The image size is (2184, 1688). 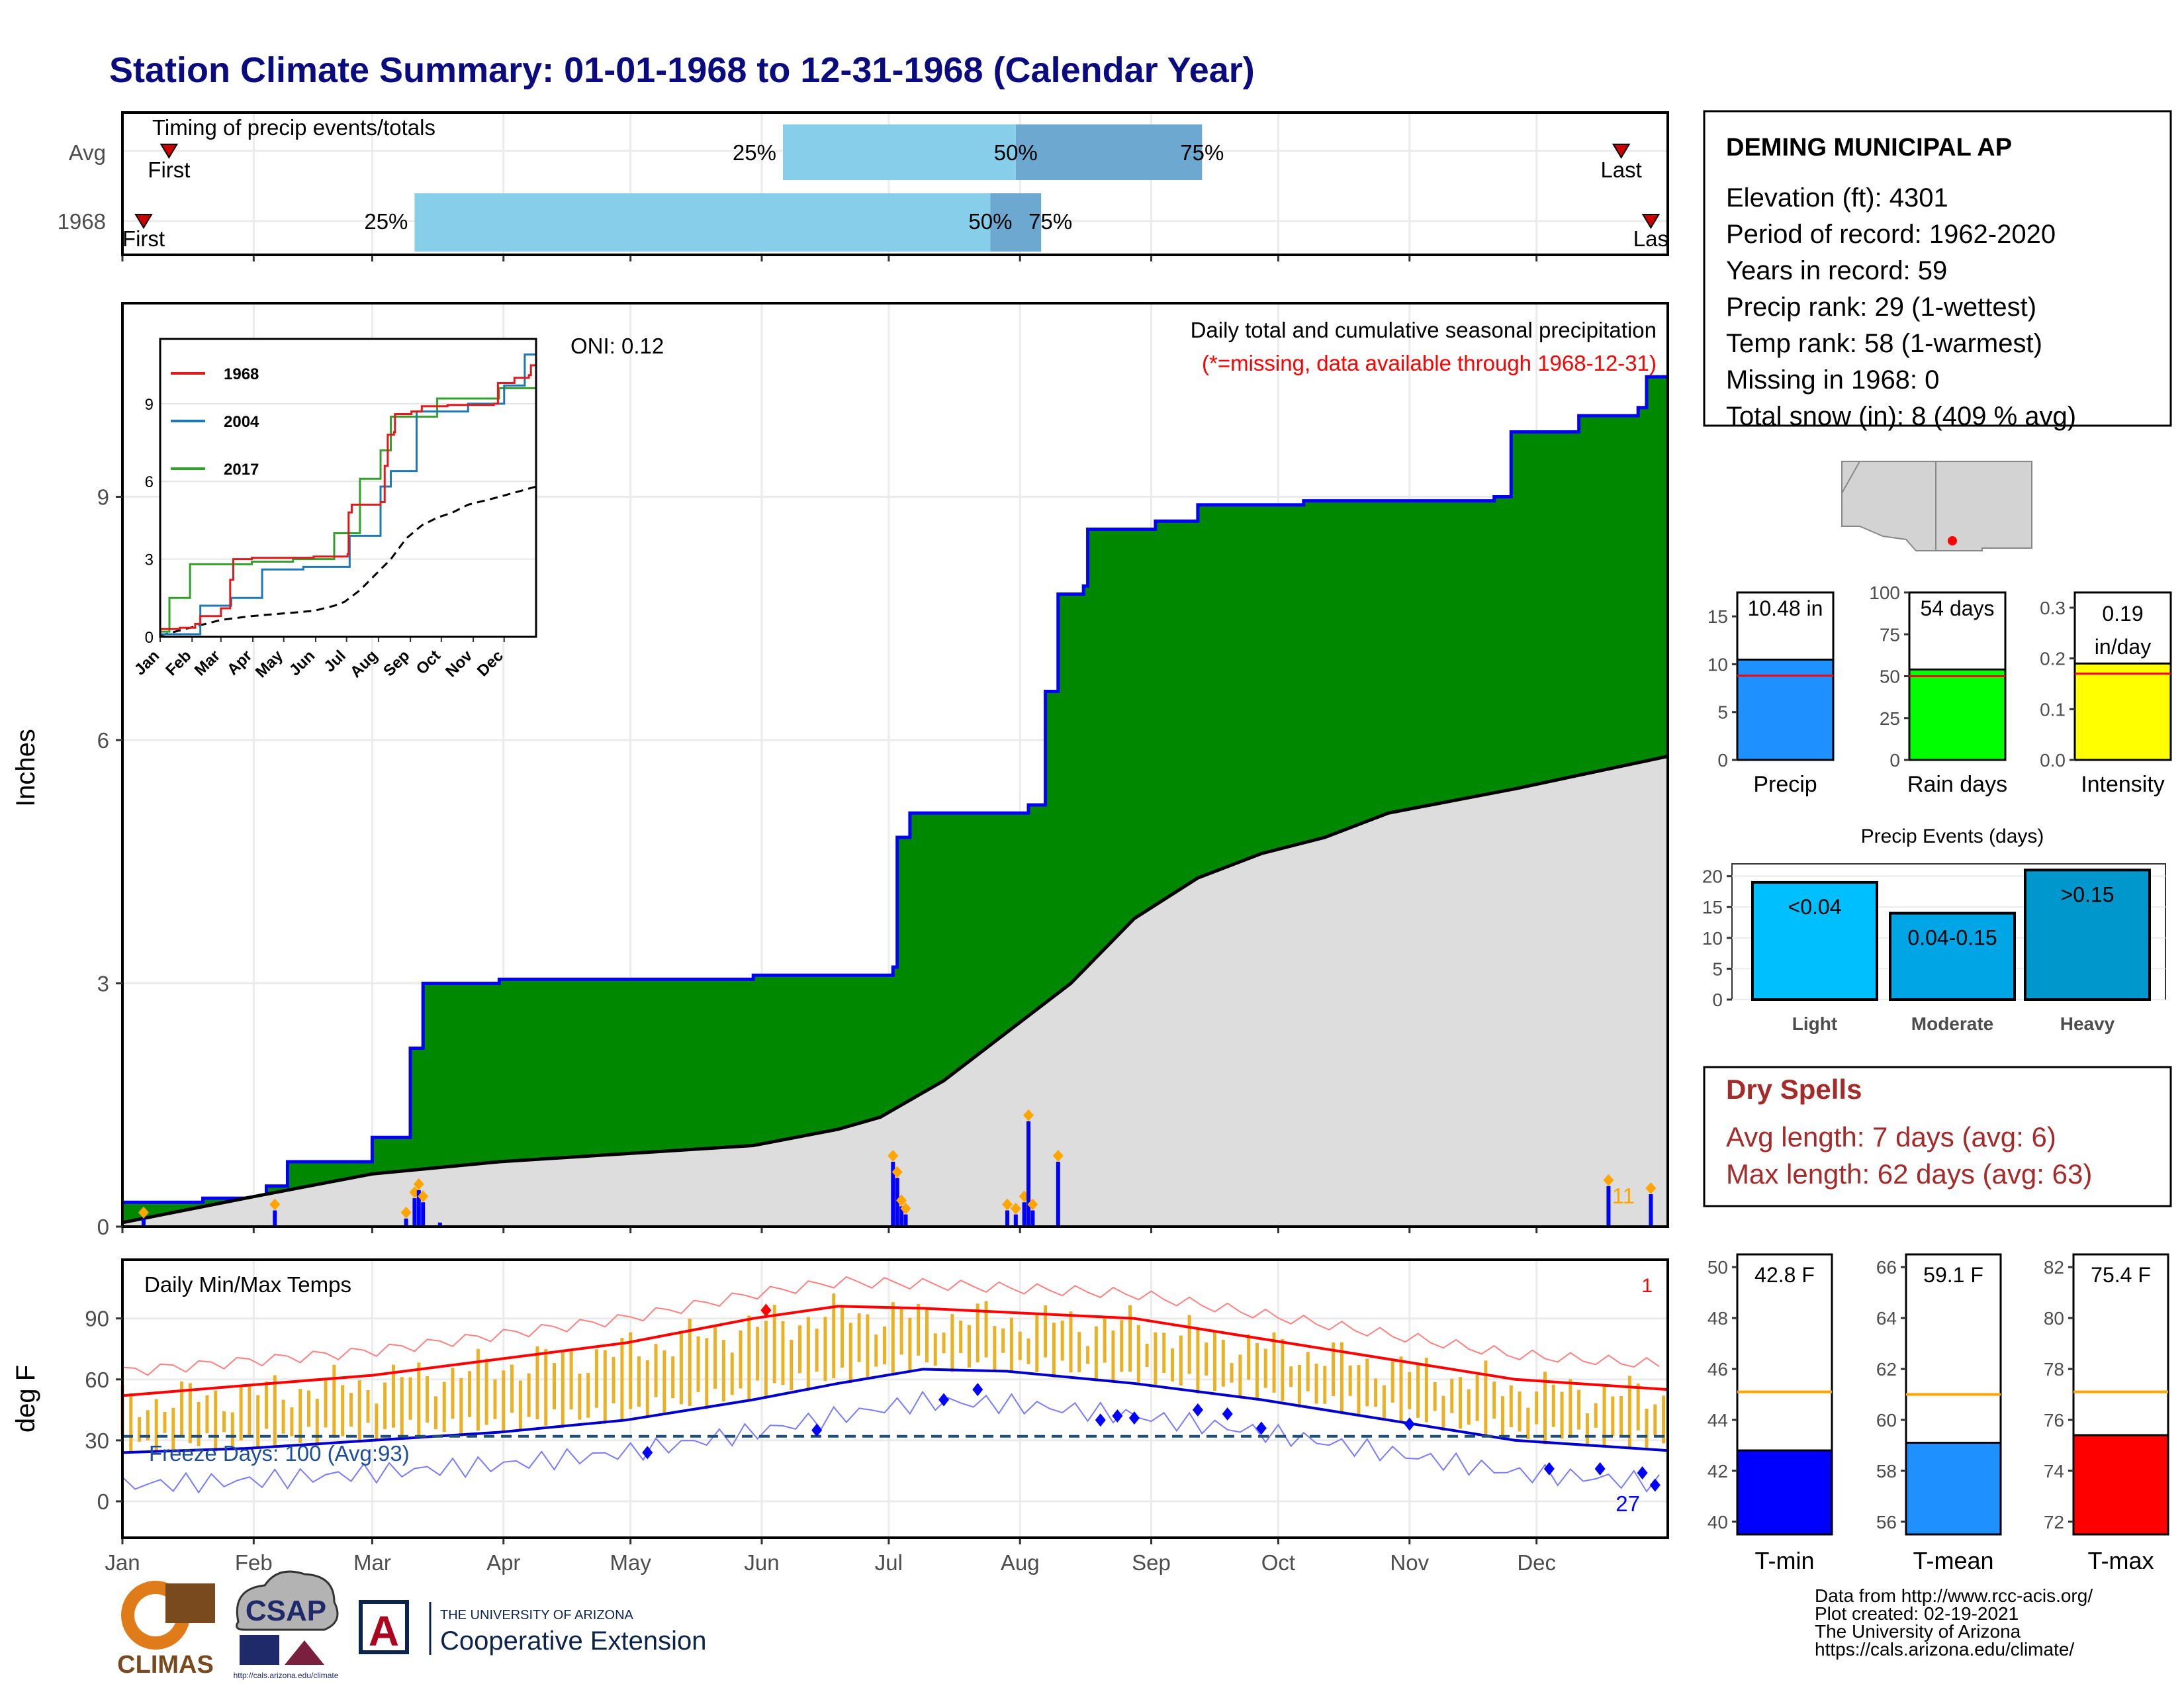 I want to click on summary-bar-name: Precip, so click(x=1785, y=784).